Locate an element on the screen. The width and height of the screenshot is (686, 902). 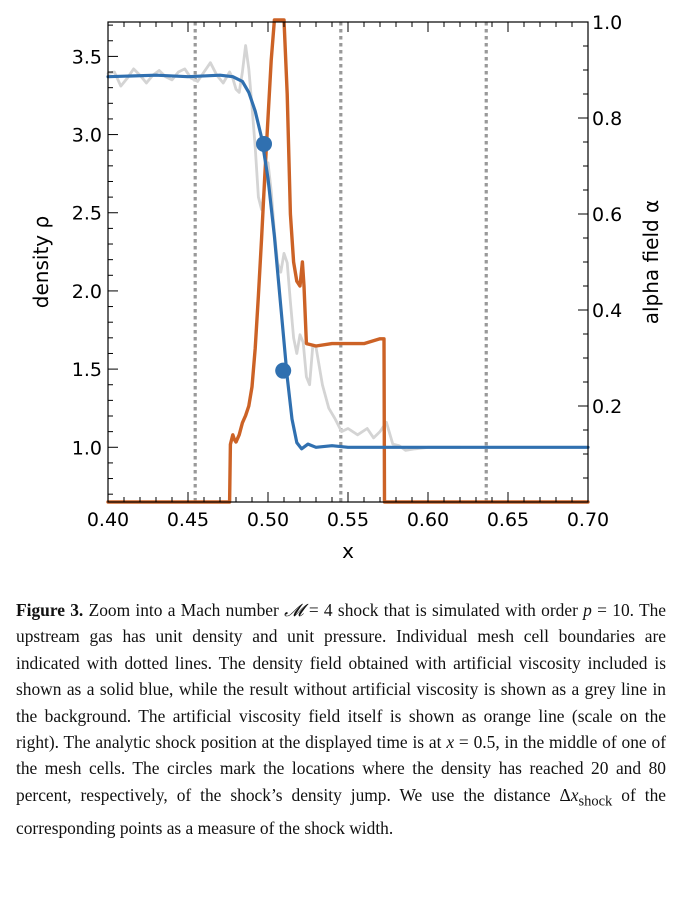
y-right-tick-label: 0.8 is located at coordinates (607, 119).